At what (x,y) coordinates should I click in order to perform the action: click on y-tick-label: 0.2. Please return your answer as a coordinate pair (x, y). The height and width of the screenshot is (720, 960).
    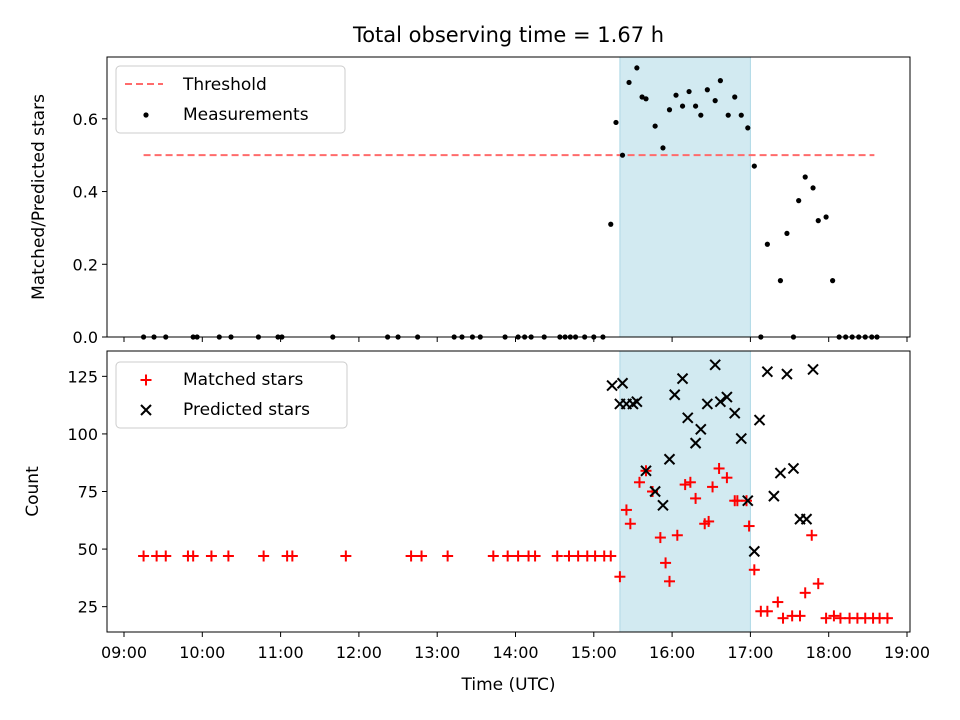
    Looking at the image, I should click on (85, 264).